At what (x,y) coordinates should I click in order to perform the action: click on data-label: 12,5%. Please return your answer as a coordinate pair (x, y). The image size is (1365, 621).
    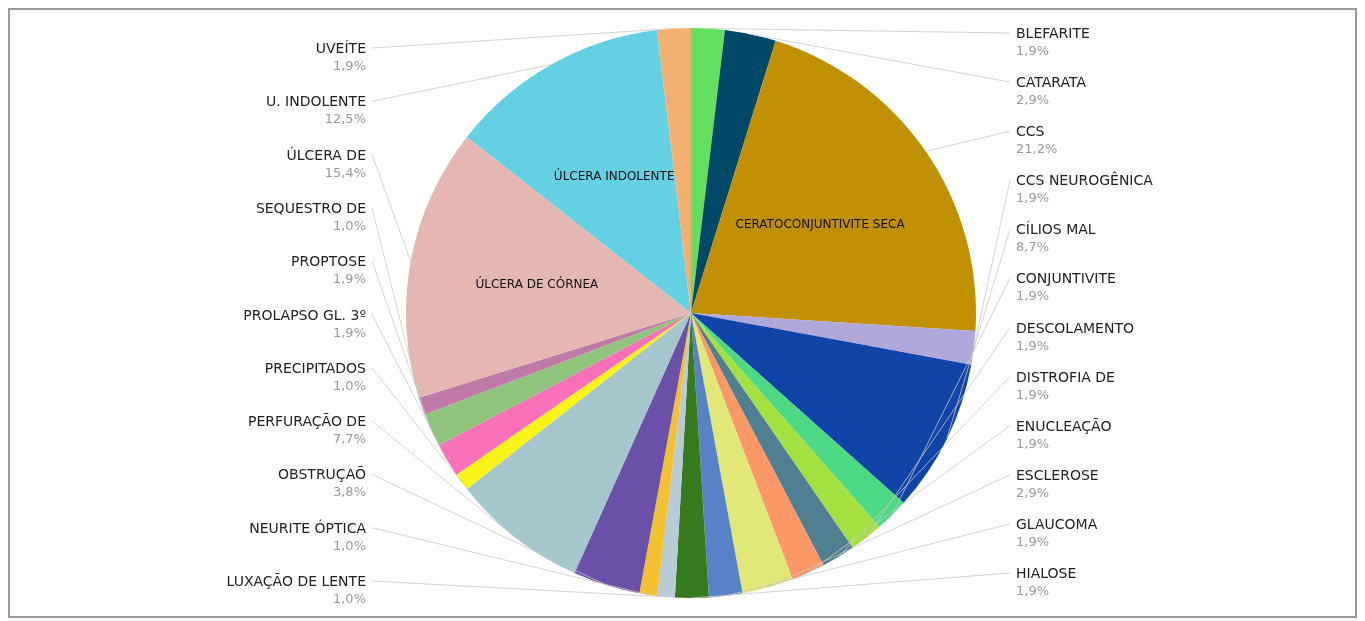
    Looking at the image, I should click on (345, 119).